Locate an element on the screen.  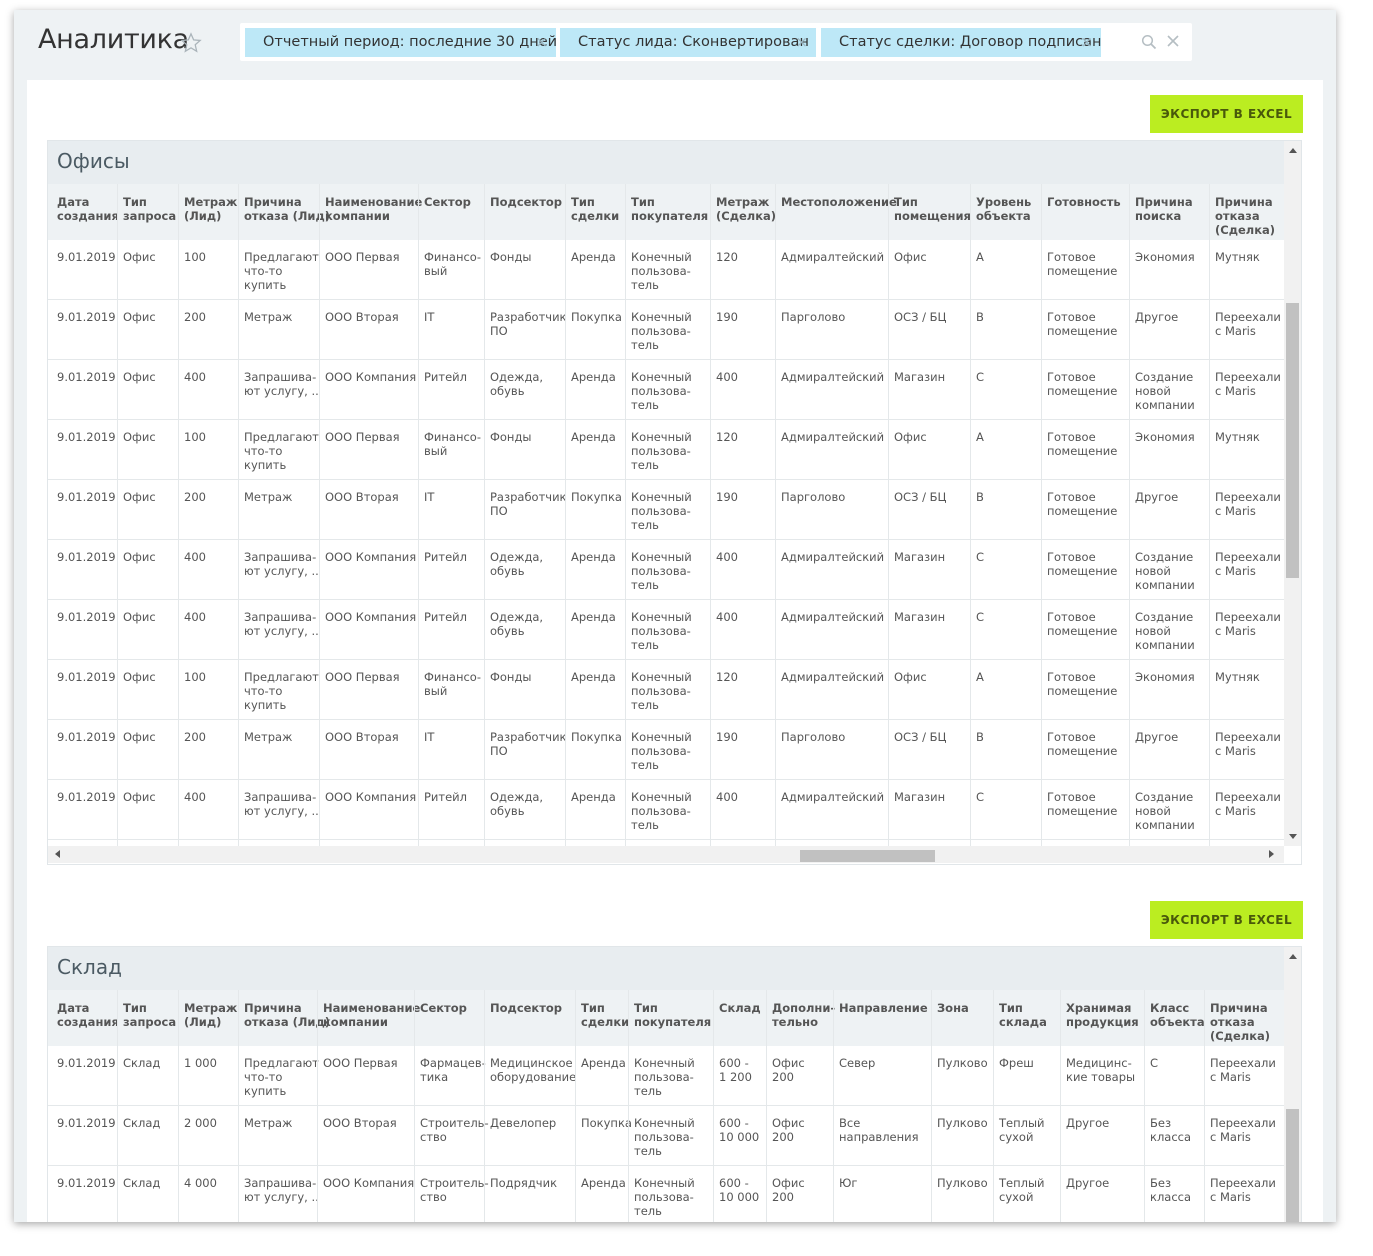
filter-chip-lead-status: Статус лида: Сконвертирован × is located at coordinates (688, 42).